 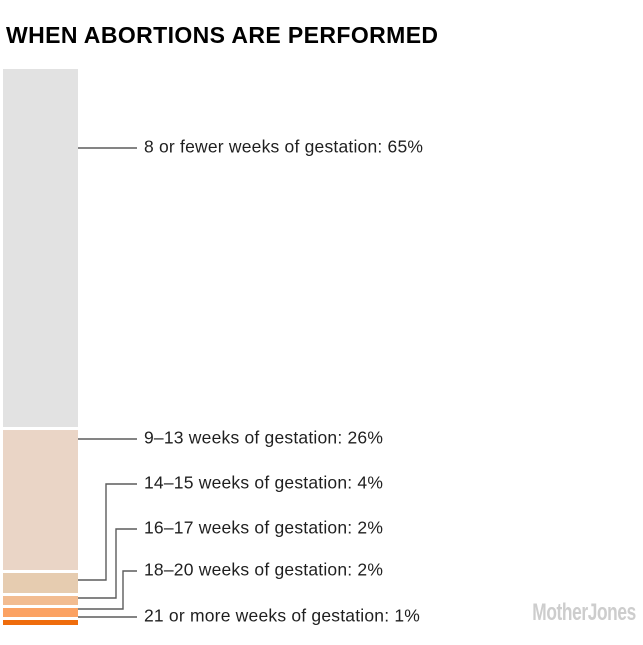 What do you see at coordinates (264, 482) in the screenshot?
I see `segment-label-14-15: 14–15 weeks of gestation: 4%` at bounding box center [264, 482].